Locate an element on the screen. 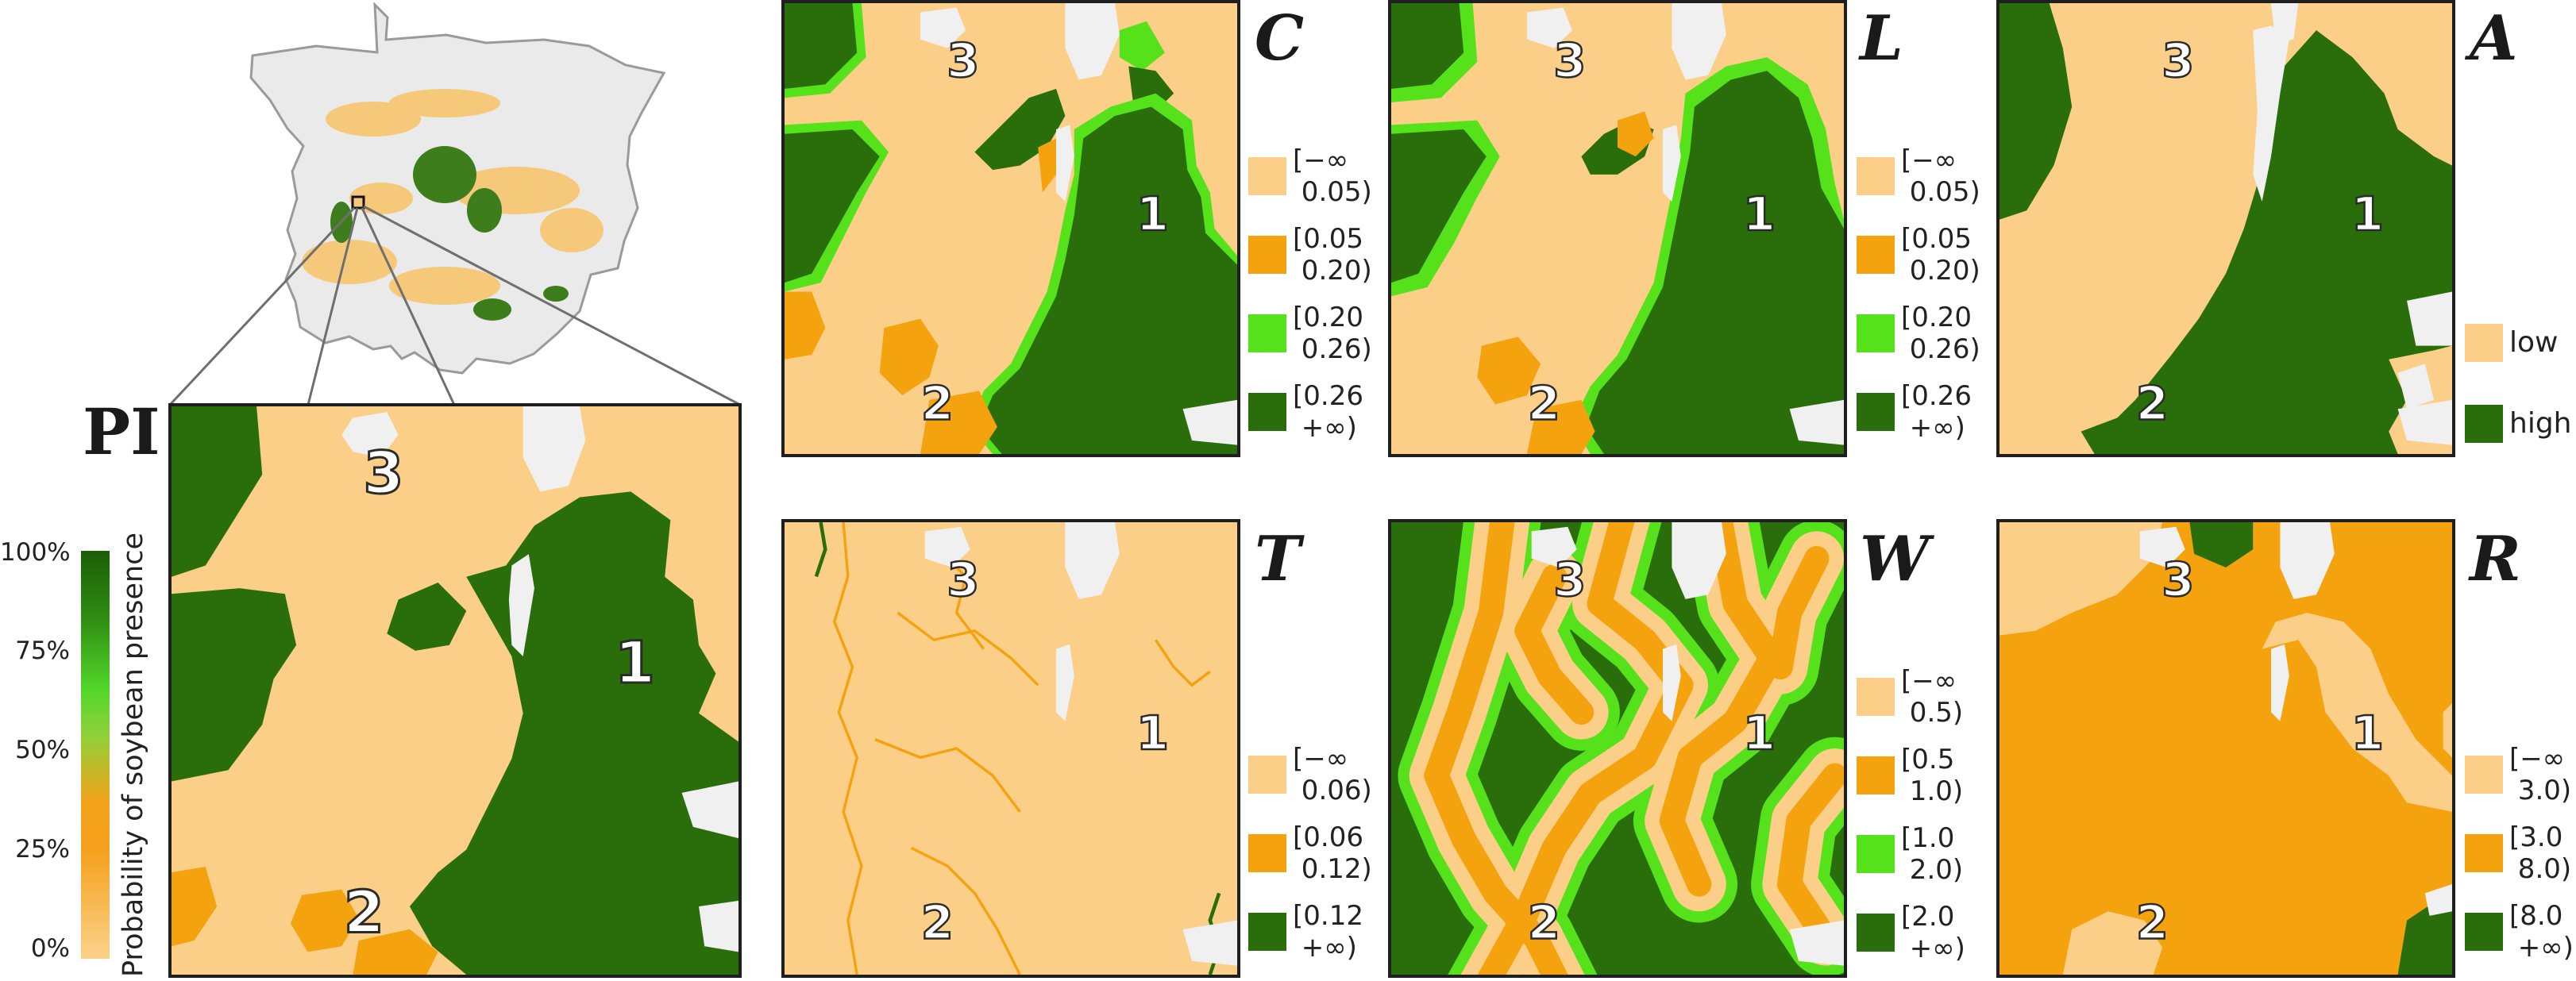 This screenshot has height=981, width=2576. panel-t-map: 3 1 2 is located at coordinates (1011, 748).